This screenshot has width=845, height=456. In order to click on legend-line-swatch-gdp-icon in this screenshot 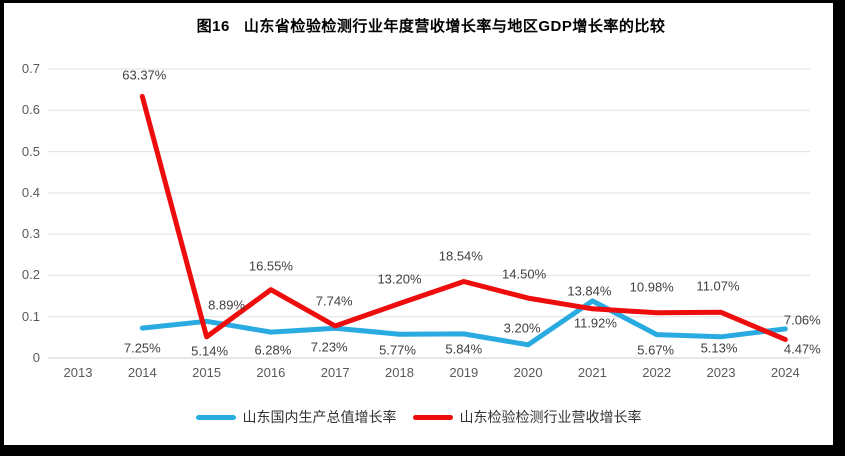, I will do `click(215, 417)`.